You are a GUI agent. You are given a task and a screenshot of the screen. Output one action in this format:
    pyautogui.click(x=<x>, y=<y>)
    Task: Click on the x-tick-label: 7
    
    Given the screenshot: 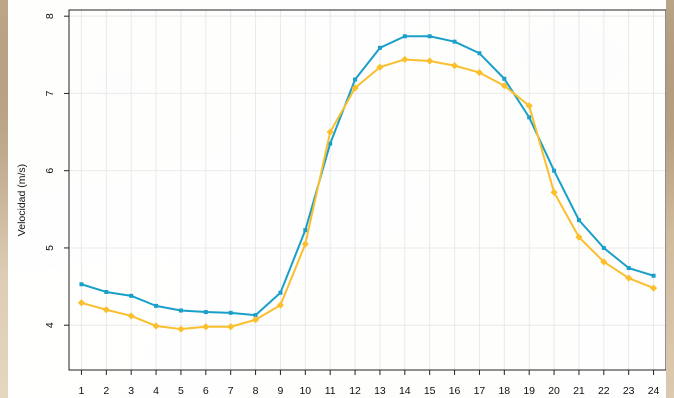 What is the action you would take?
    pyautogui.click(x=231, y=391)
    